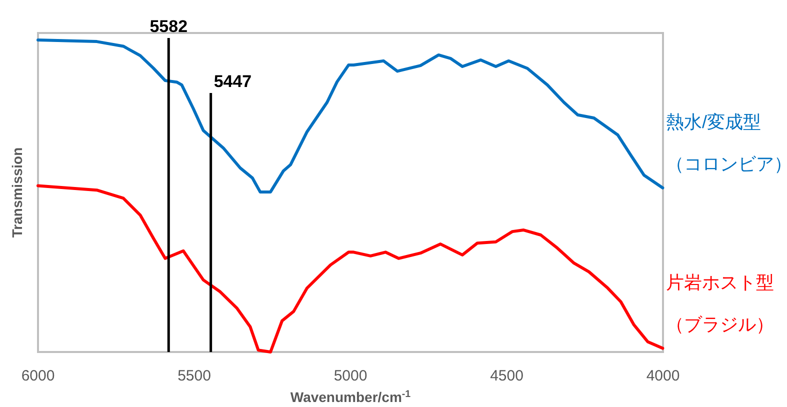 This screenshot has height=407, width=787. I want to click on x-tick-label: 6000, so click(38, 376).